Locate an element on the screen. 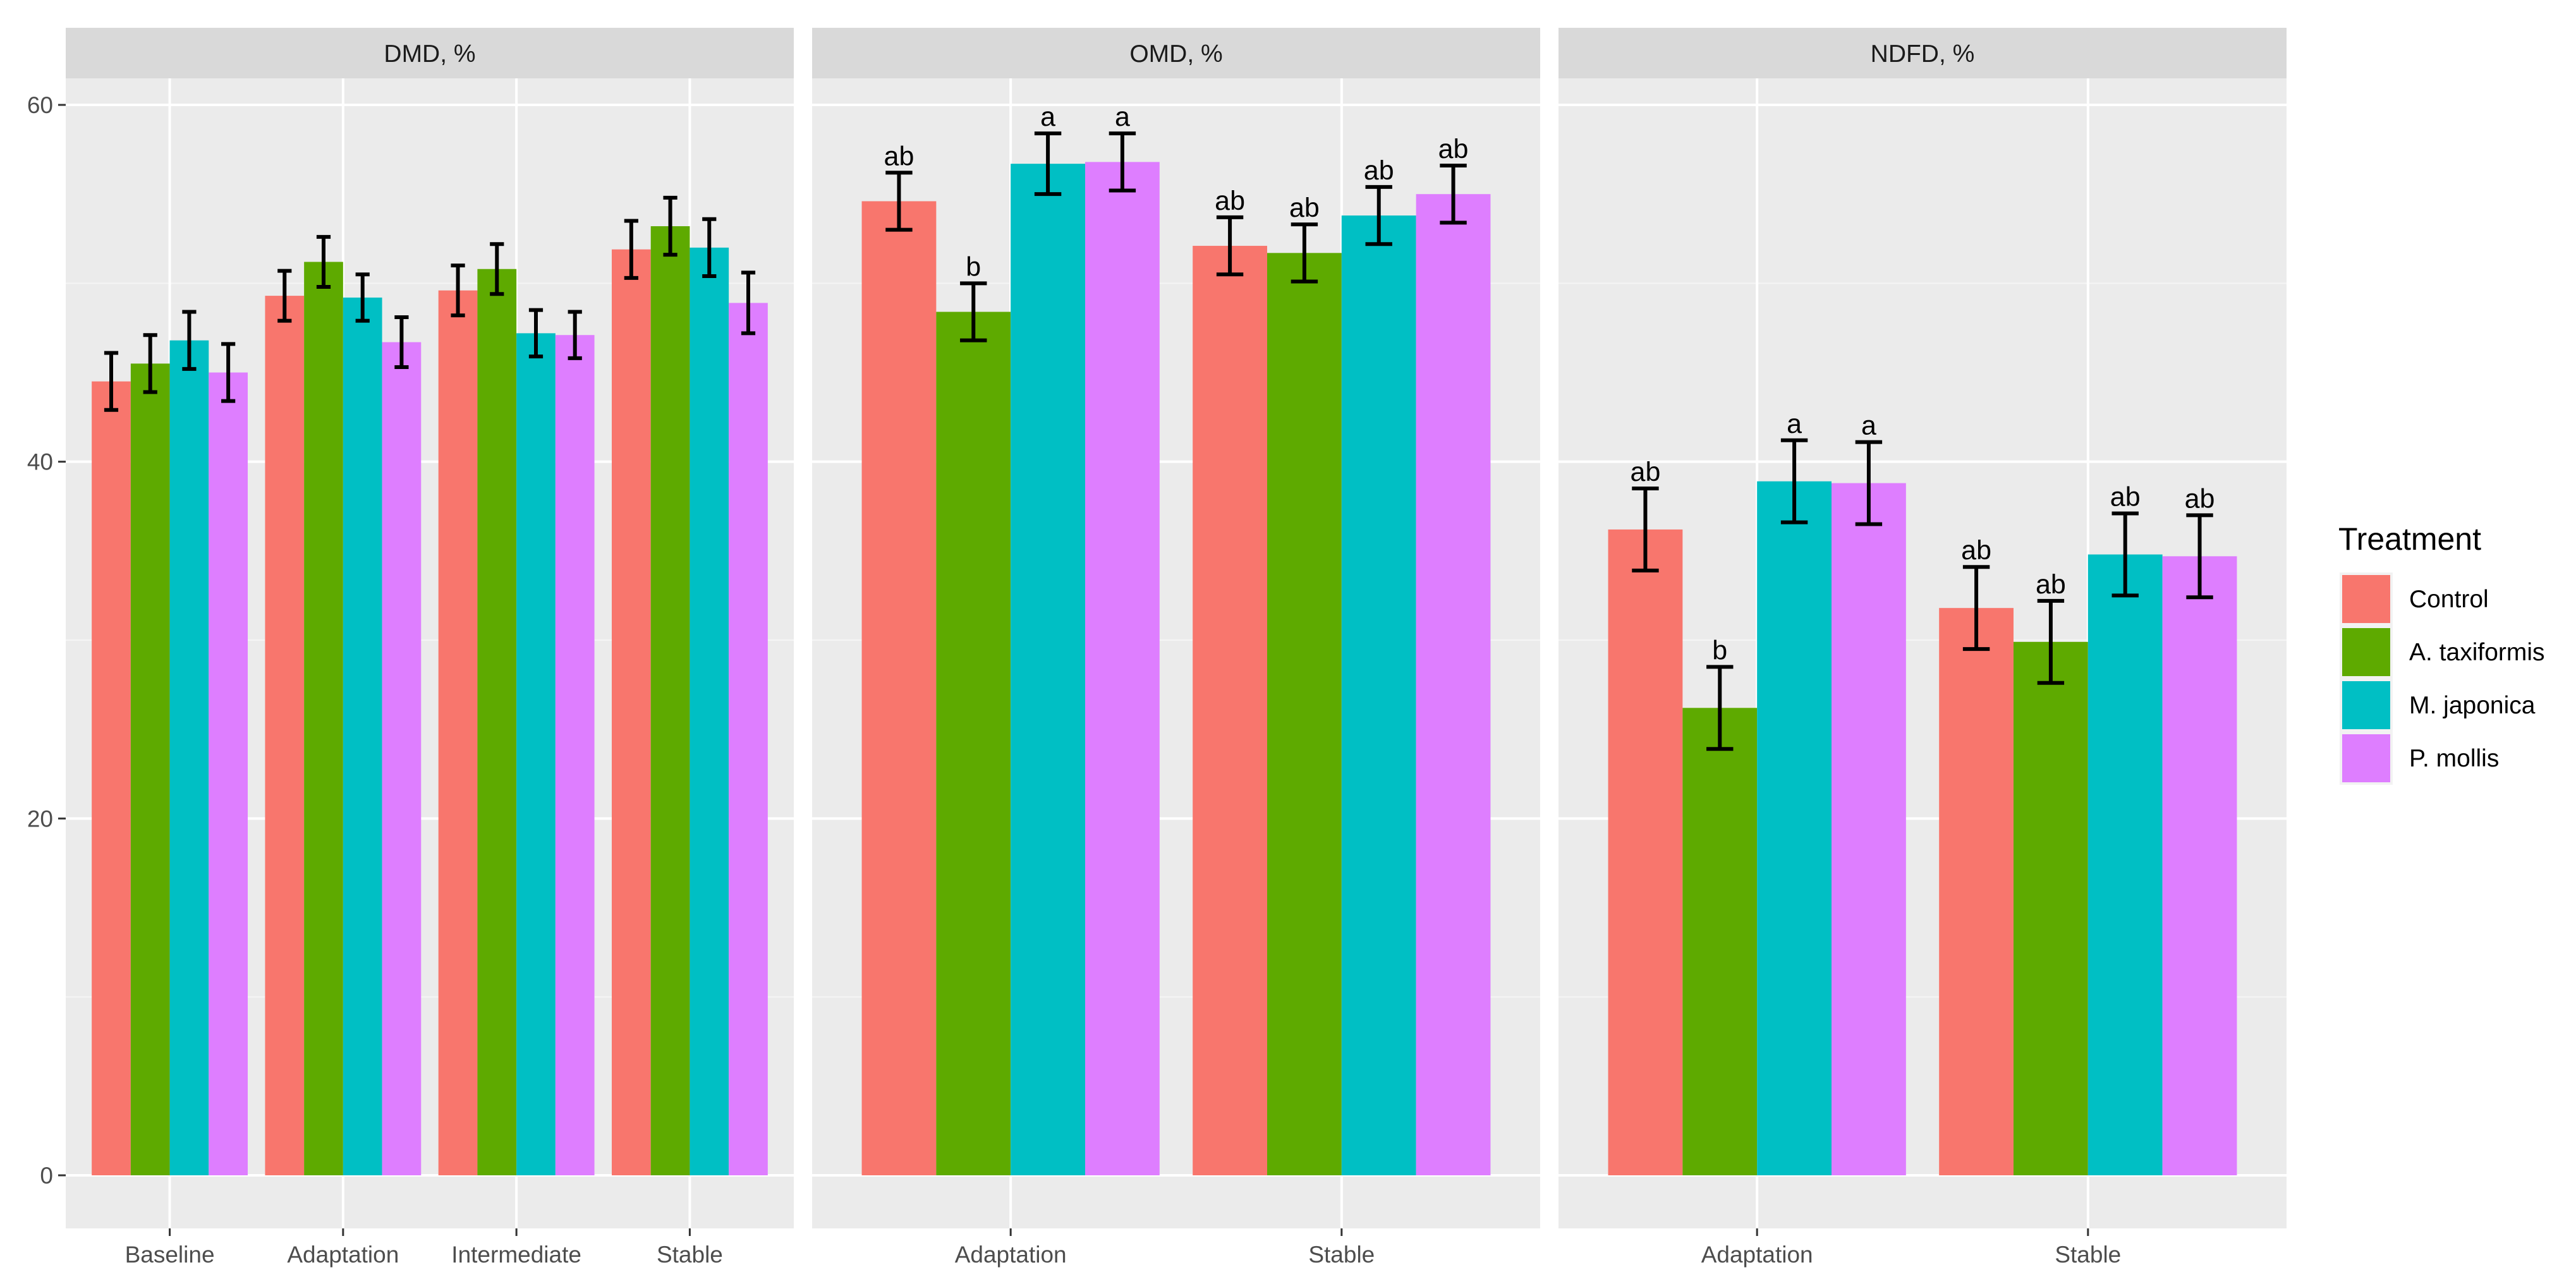  facet-title: OMD, % is located at coordinates (1175, 54).